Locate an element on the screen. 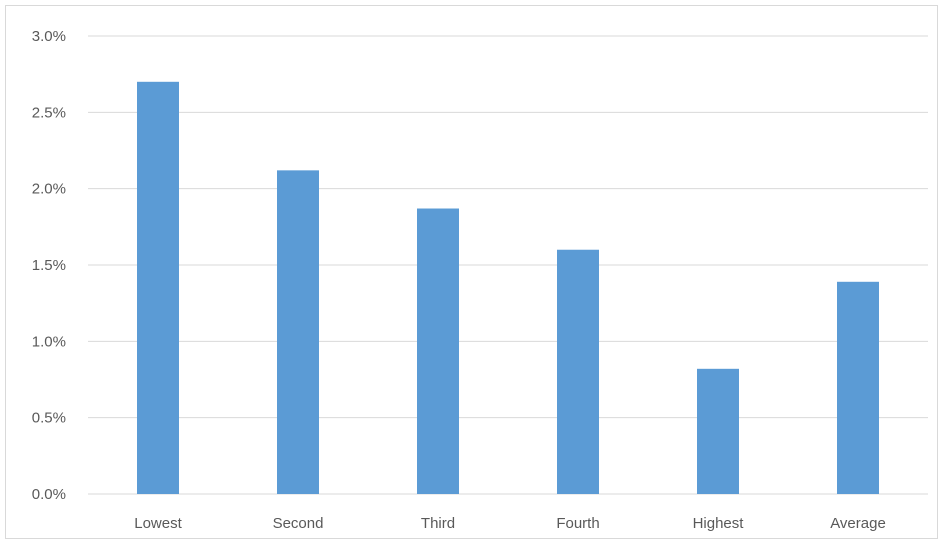  bar-third is located at coordinates (438, 351).